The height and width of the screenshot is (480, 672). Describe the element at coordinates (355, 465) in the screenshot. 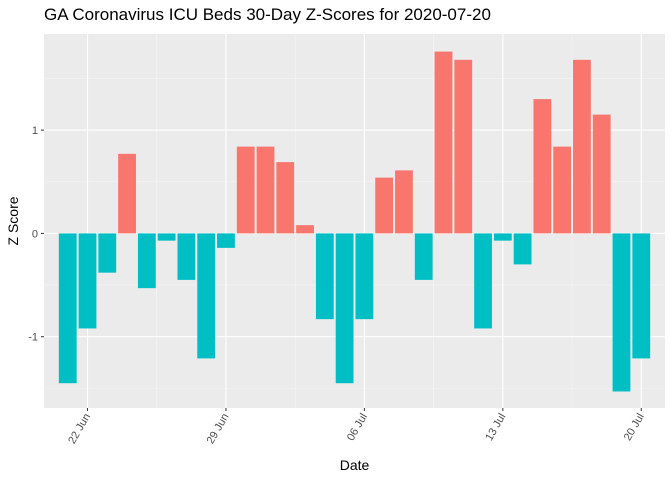

I see `x-axis-title: Date` at that location.